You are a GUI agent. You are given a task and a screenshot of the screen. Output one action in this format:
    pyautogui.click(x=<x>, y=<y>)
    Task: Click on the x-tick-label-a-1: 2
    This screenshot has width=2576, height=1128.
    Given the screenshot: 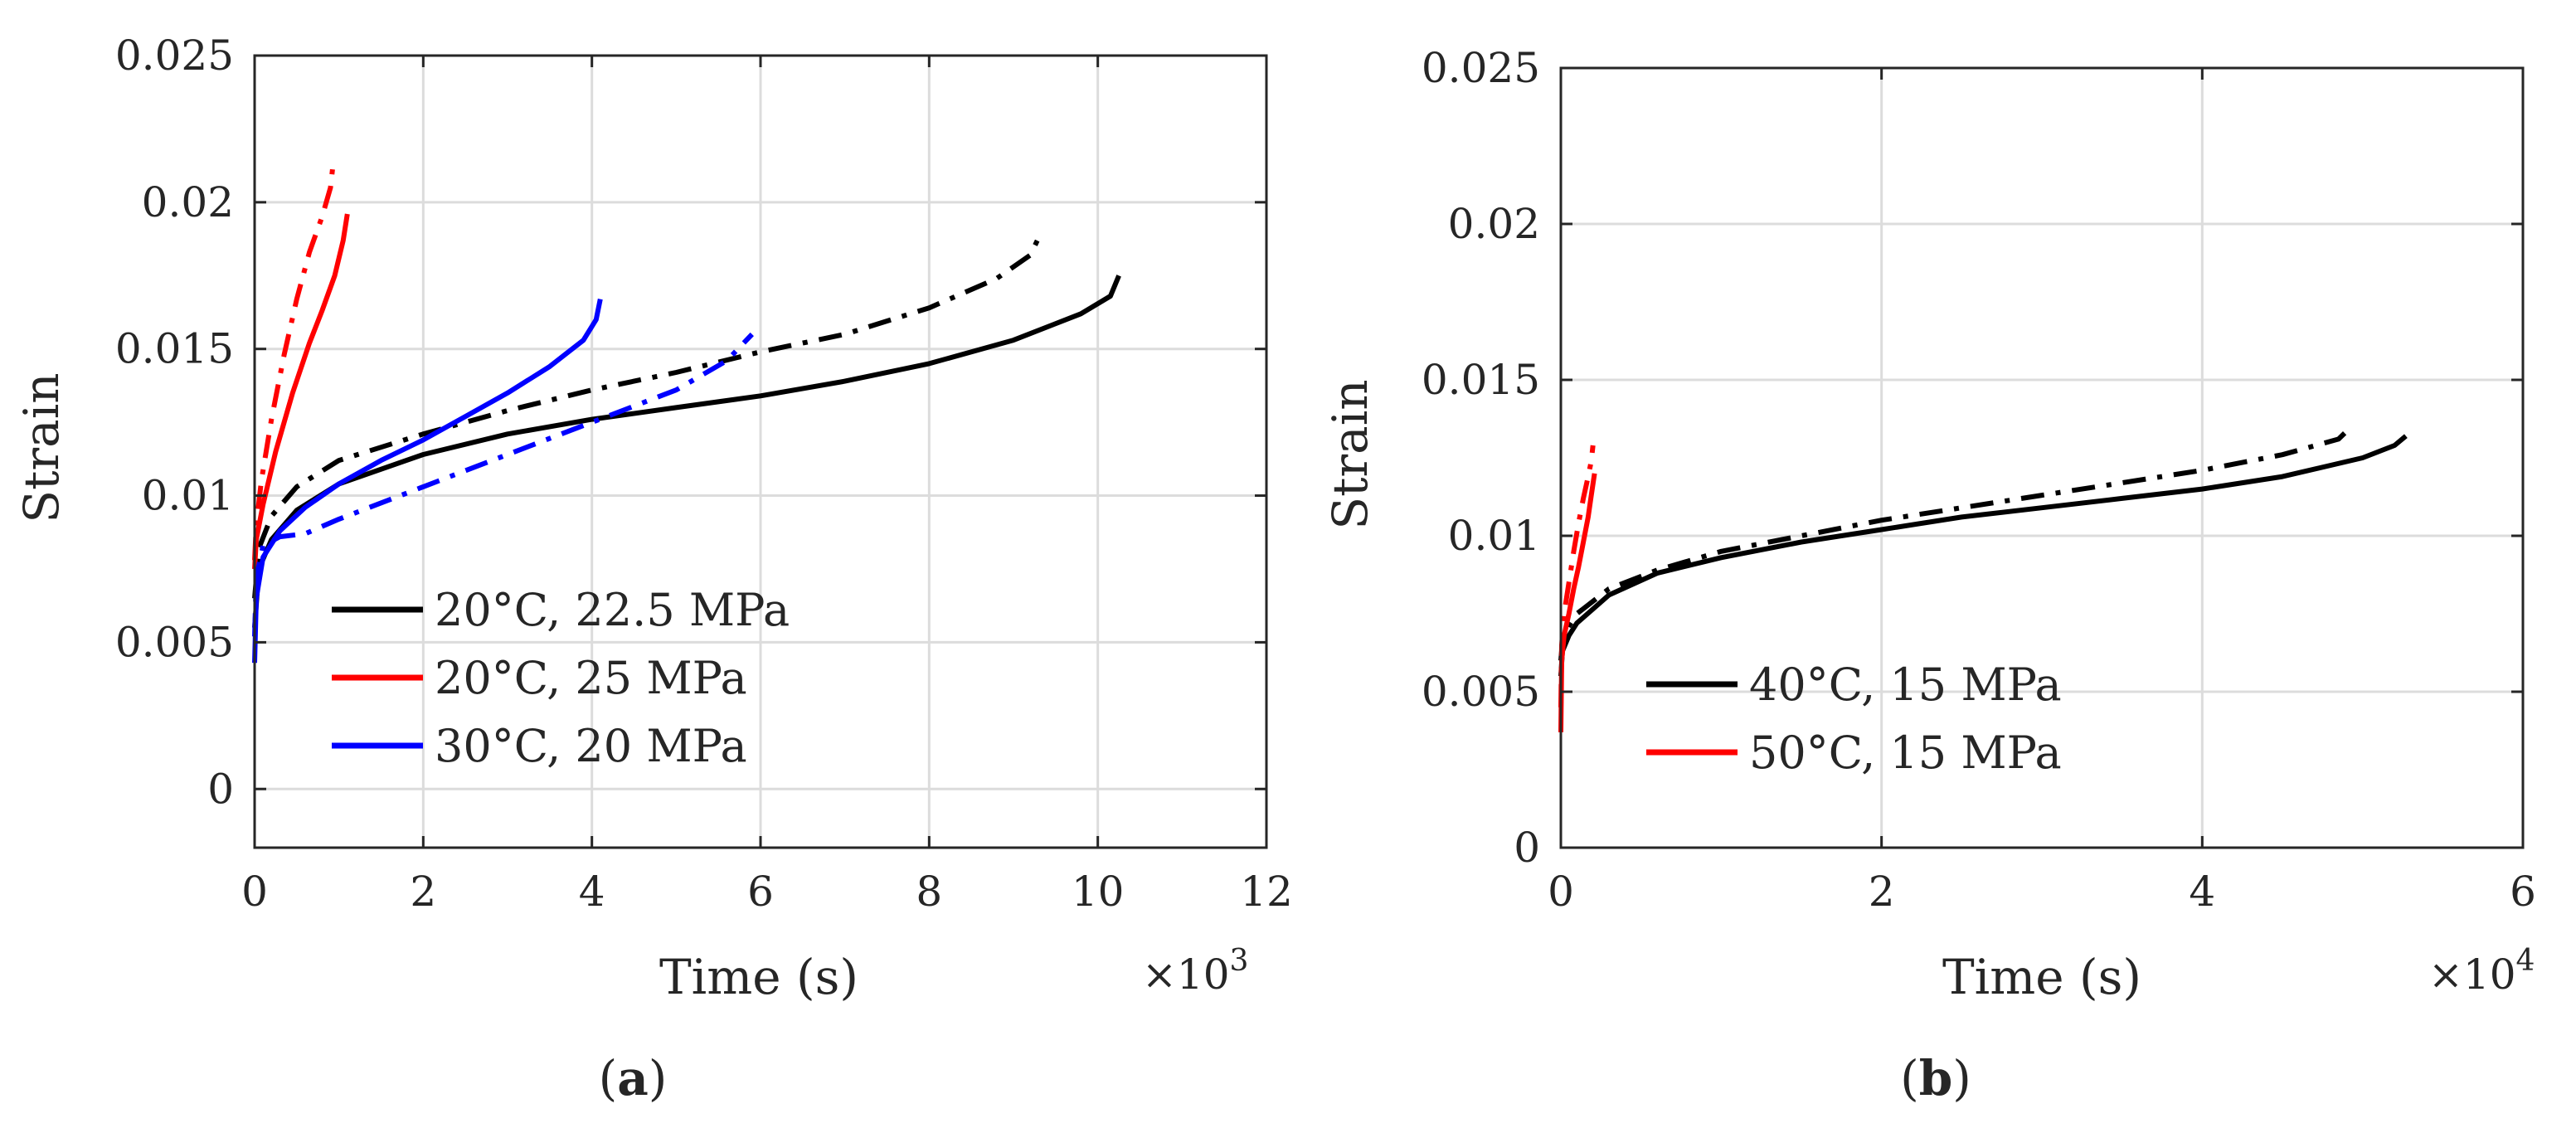 What is the action you would take?
    pyautogui.click(x=423, y=892)
    